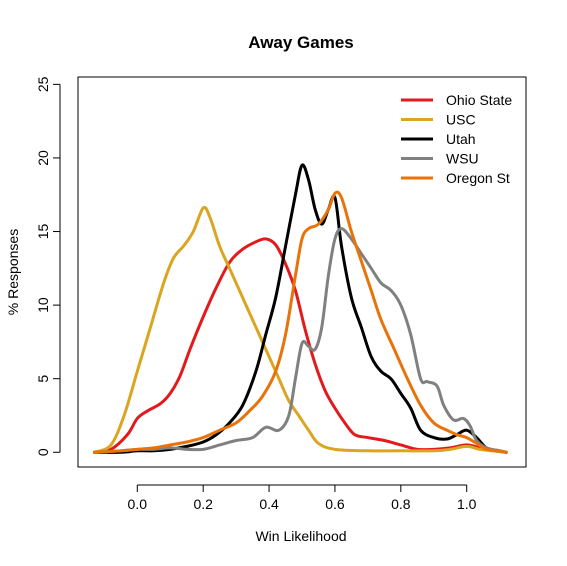  I want to click on y-tick-label: 10, so click(43, 305).